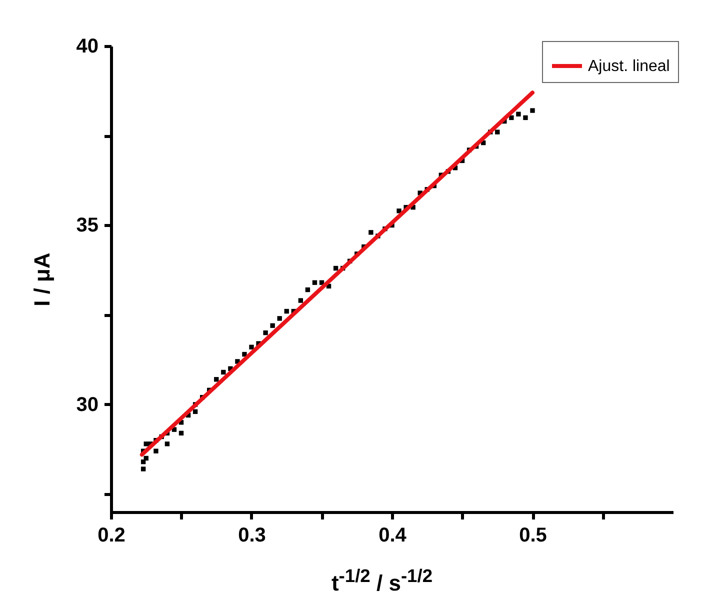  Describe the element at coordinates (87, 405) in the screenshot. I see `y-tick-label: 30` at that location.